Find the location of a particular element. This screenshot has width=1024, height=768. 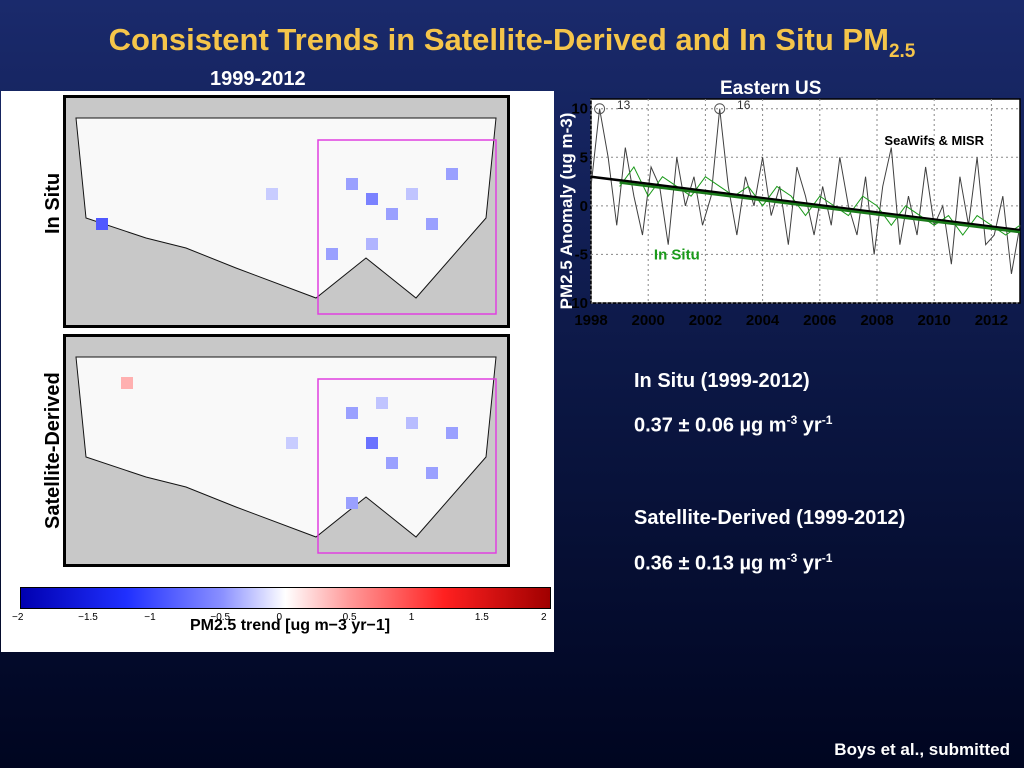

x-tick-label: 2008 is located at coordinates (876, 320).